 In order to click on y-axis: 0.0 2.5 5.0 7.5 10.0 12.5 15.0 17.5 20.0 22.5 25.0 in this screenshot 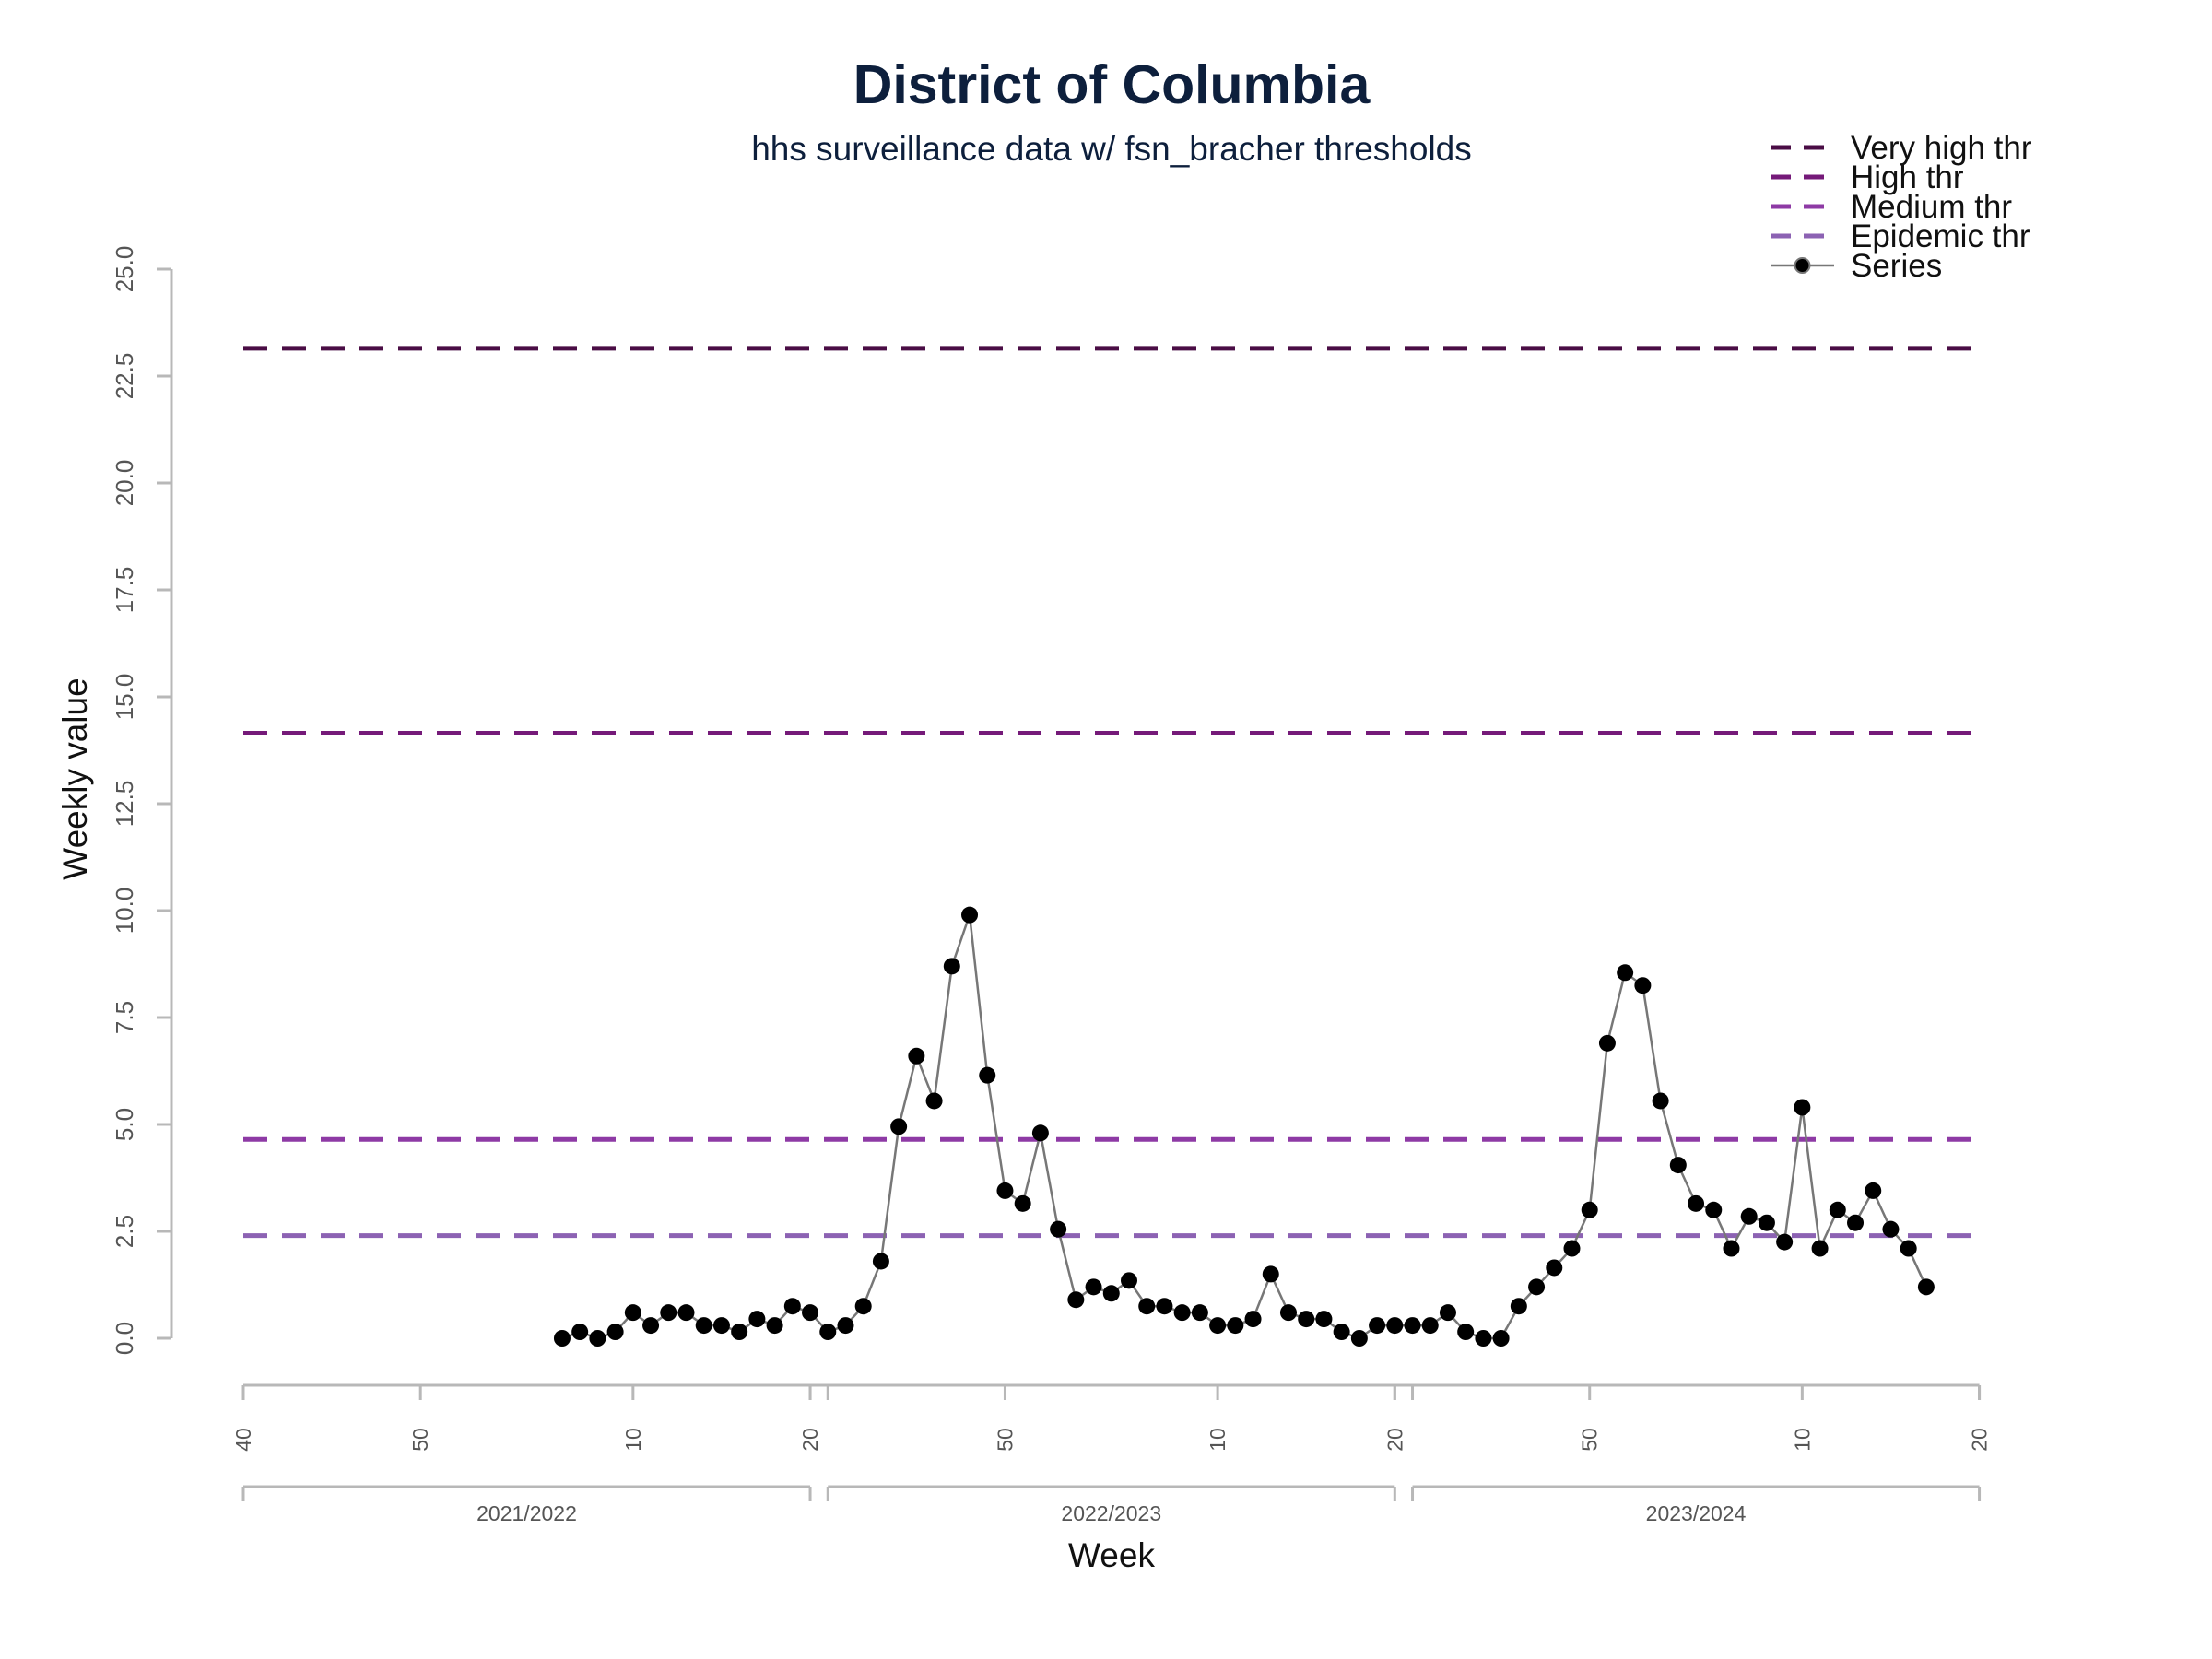, I will do `click(142, 800)`.